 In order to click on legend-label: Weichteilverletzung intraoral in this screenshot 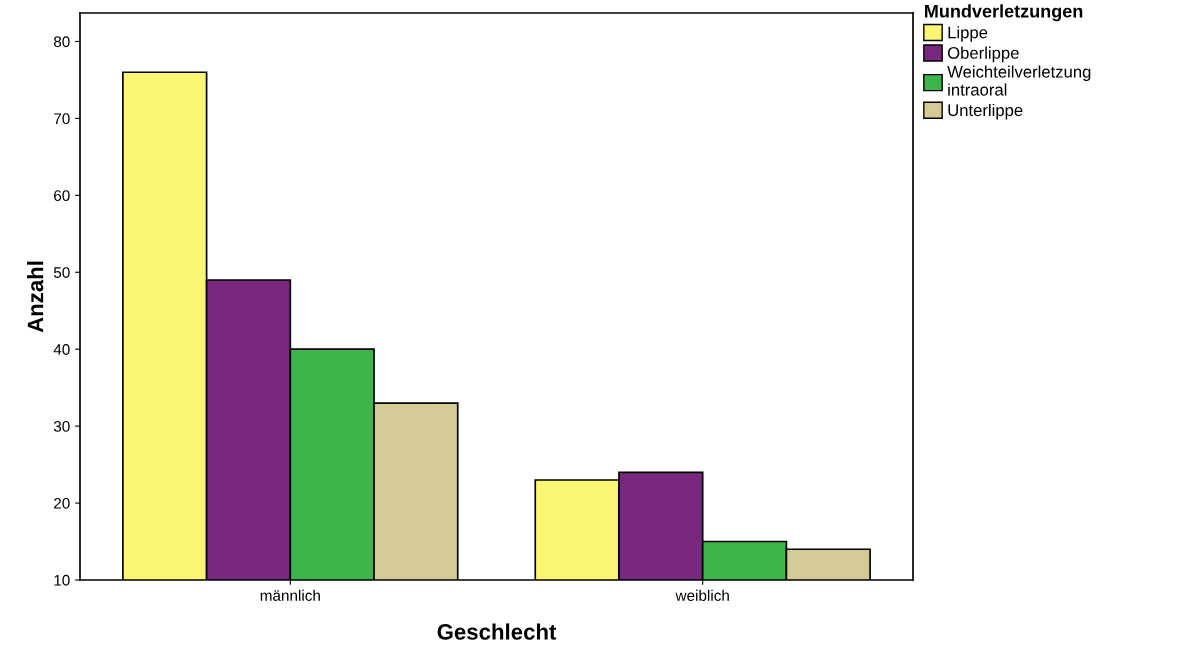, I will do `click(1019, 80)`.